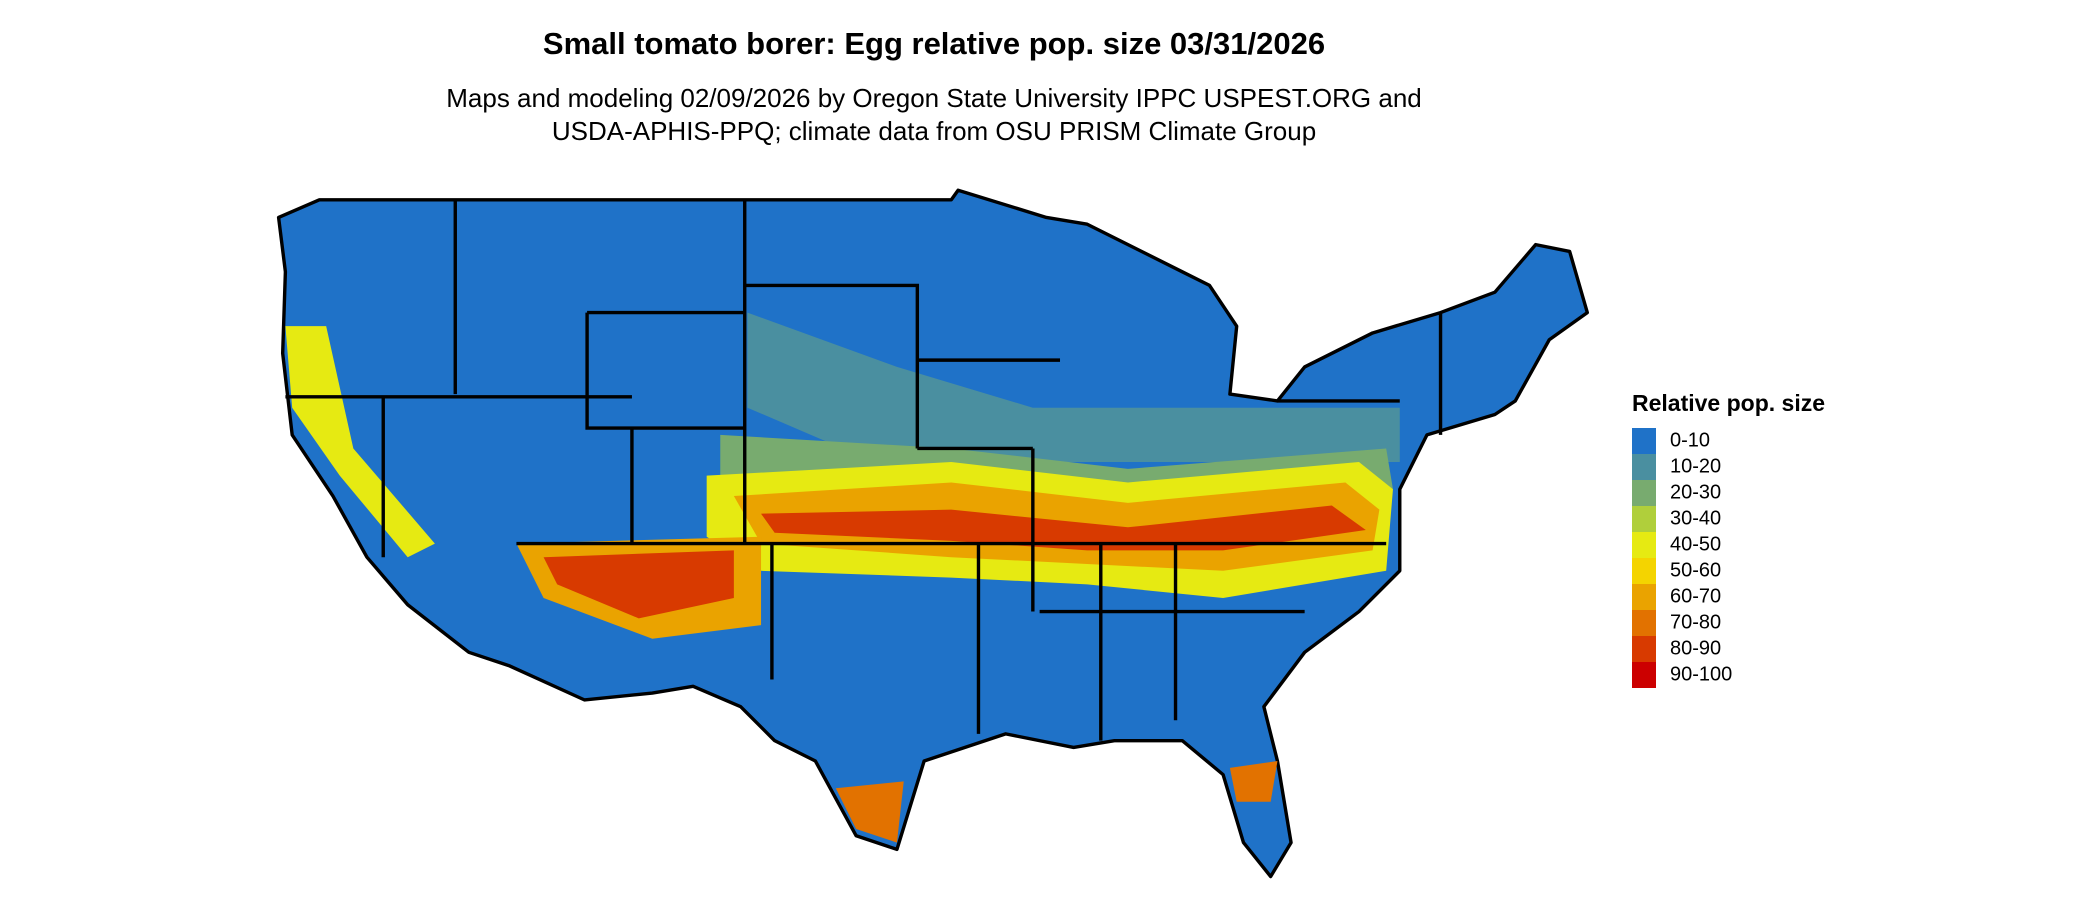 This screenshot has height=897, width=2100. Describe the element at coordinates (1728, 403) in the screenshot. I see `legend-title: Relative pop. size` at that location.